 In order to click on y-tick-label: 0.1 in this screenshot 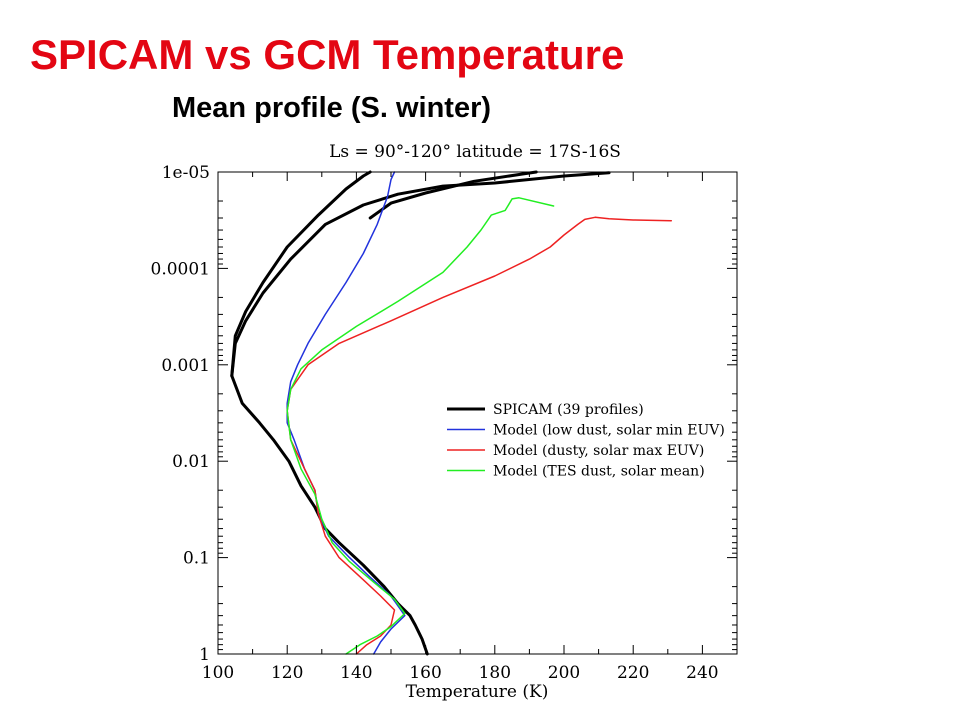, I will do `click(196, 559)`.